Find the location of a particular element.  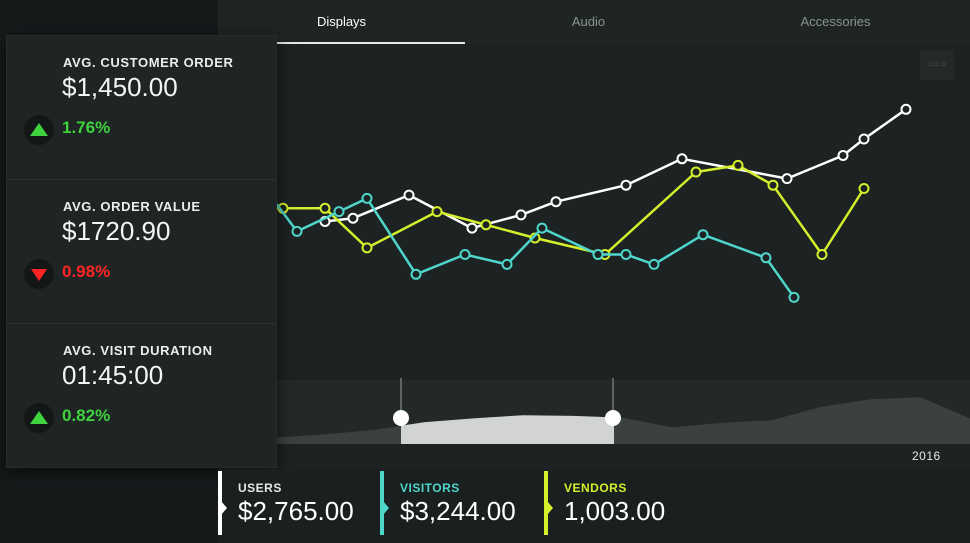

kpi-order-value: AVG. ORDER VALUE $1720.90 0.98% is located at coordinates (141, 252).